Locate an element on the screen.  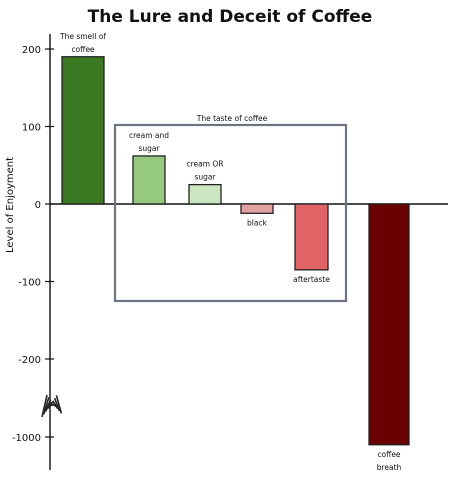
y-tick-label: 200 is located at coordinates (31, 50).